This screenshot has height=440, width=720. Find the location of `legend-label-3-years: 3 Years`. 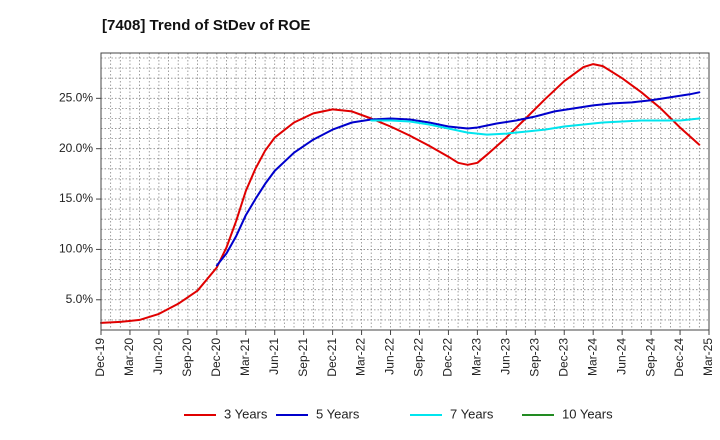

legend-label-3-years: 3 Years is located at coordinates (246, 413).